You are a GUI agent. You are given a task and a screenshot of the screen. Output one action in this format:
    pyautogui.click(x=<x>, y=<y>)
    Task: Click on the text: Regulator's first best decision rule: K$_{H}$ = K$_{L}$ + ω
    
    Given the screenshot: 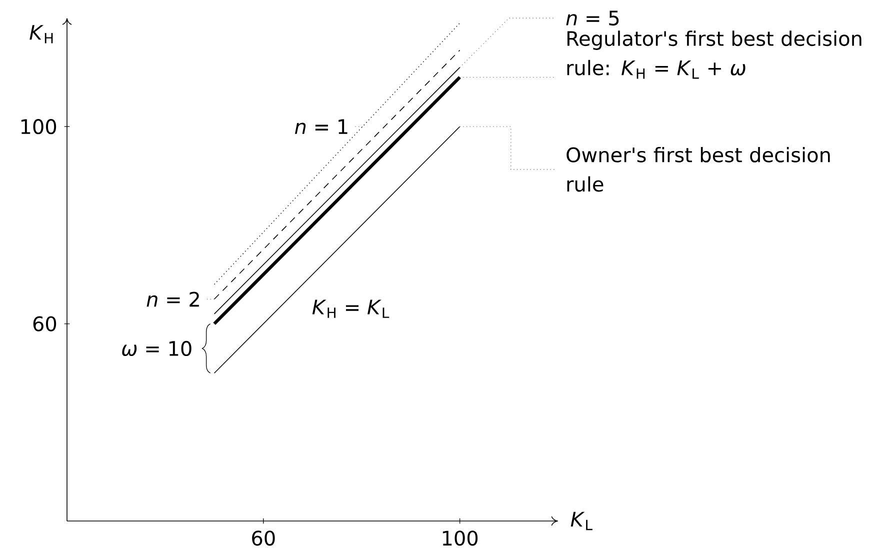 What is the action you would take?
    pyautogui.click(x=714, y=54)
    